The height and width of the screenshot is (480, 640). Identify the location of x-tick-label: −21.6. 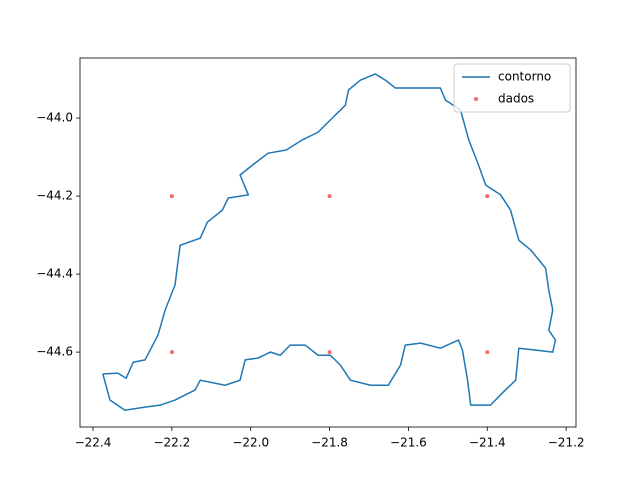
(408, 443).